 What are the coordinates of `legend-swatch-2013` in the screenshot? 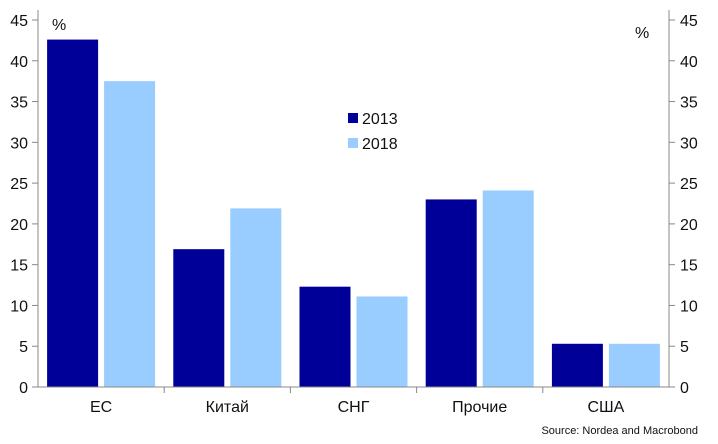 It's located at (353, 118).